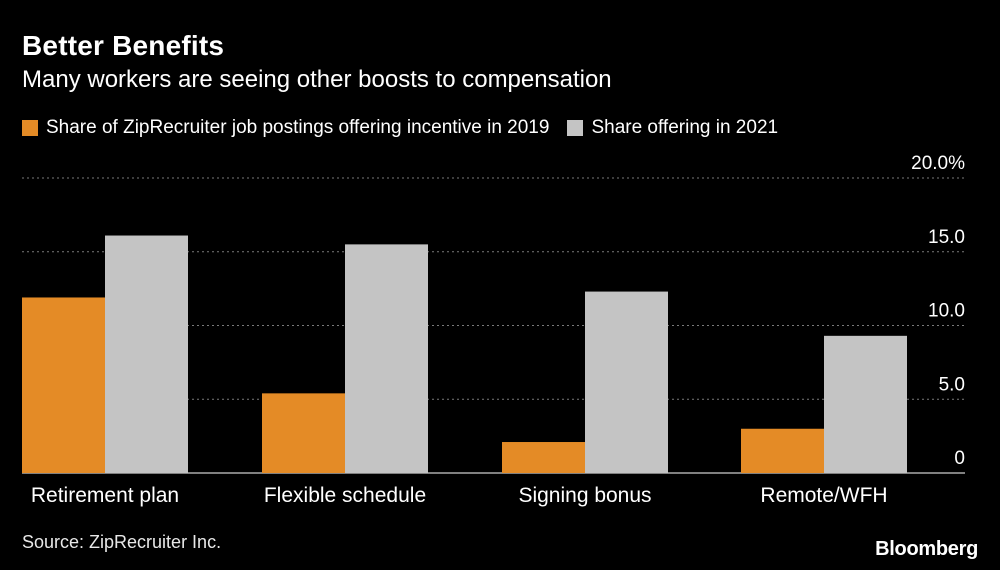 The width and height of the screenshot is (1000, 570). What do you see at coordinates (575, 128) in the screenshot?
I see `legend-swatch-2021` at bounding box center [575, 128].